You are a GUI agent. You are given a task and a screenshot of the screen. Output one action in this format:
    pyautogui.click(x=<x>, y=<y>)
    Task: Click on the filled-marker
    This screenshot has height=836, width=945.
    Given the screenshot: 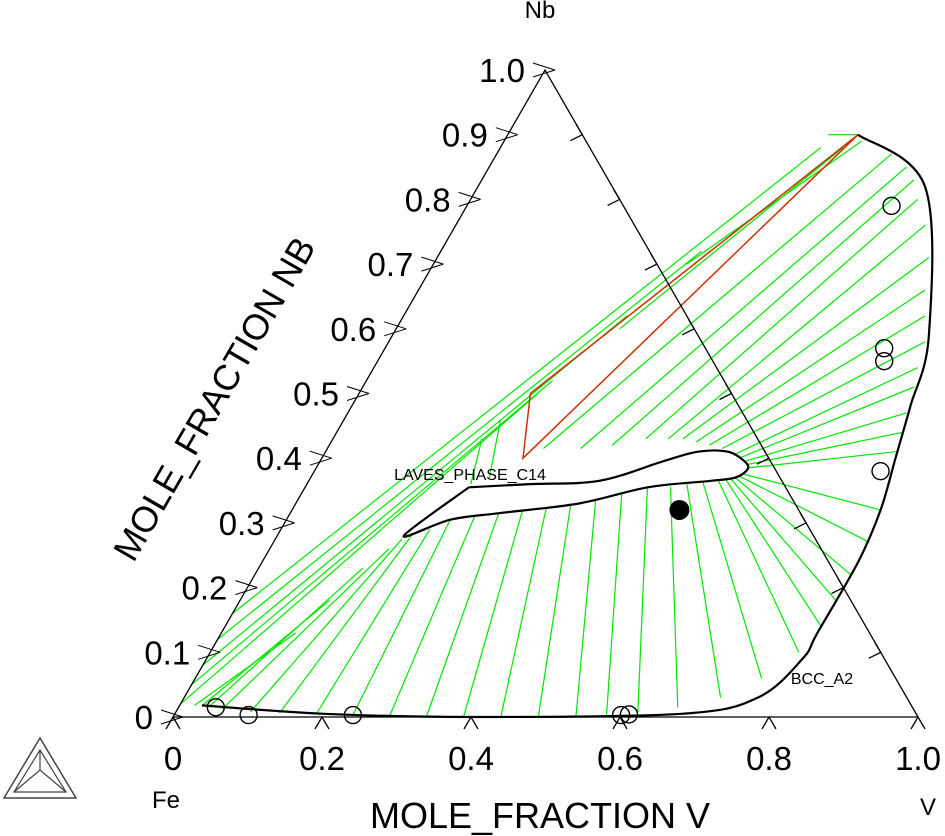 What is the action you would take?
    pyautogui.click(x=679, y=509)
    